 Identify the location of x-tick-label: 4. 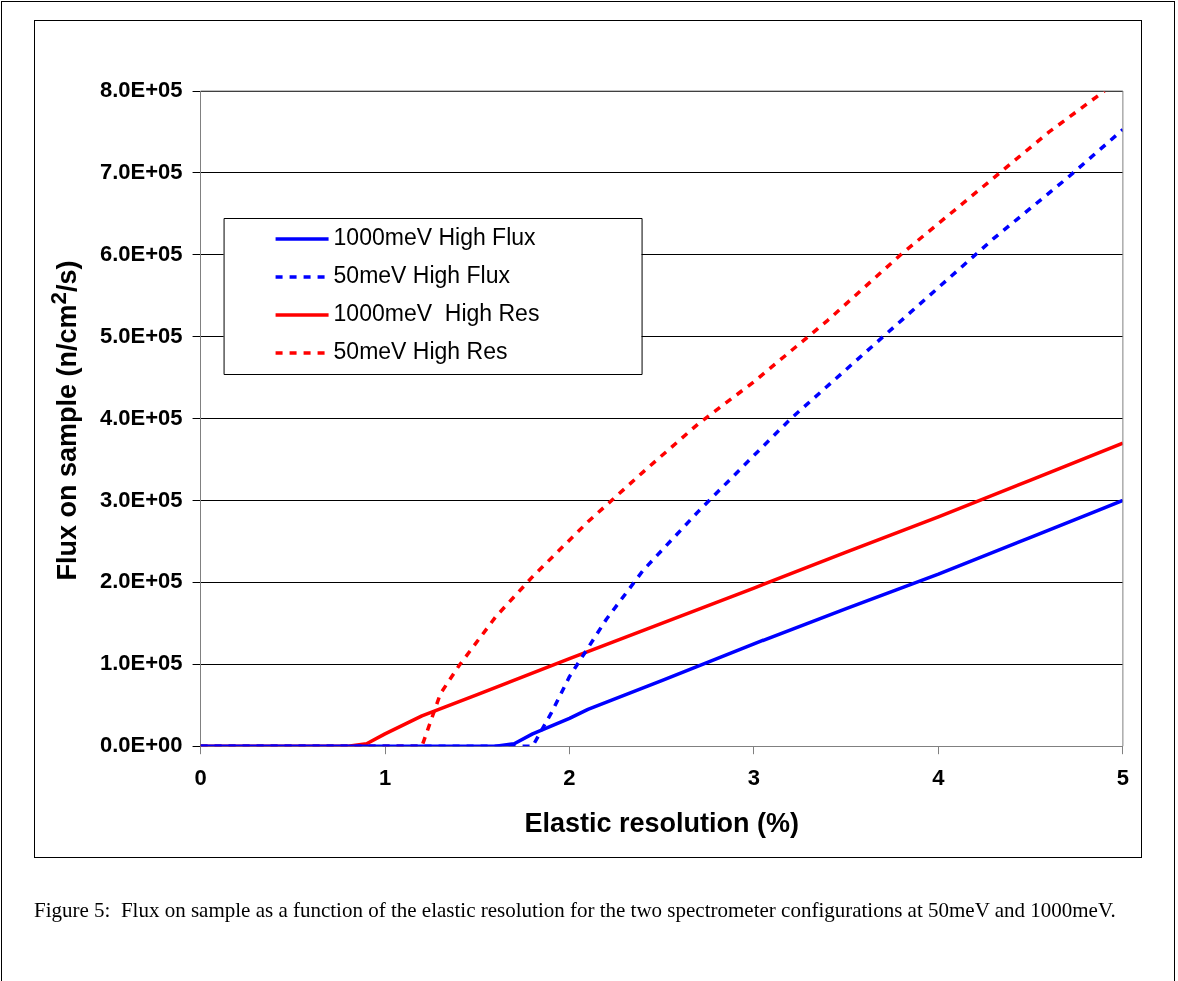
(939, 778).